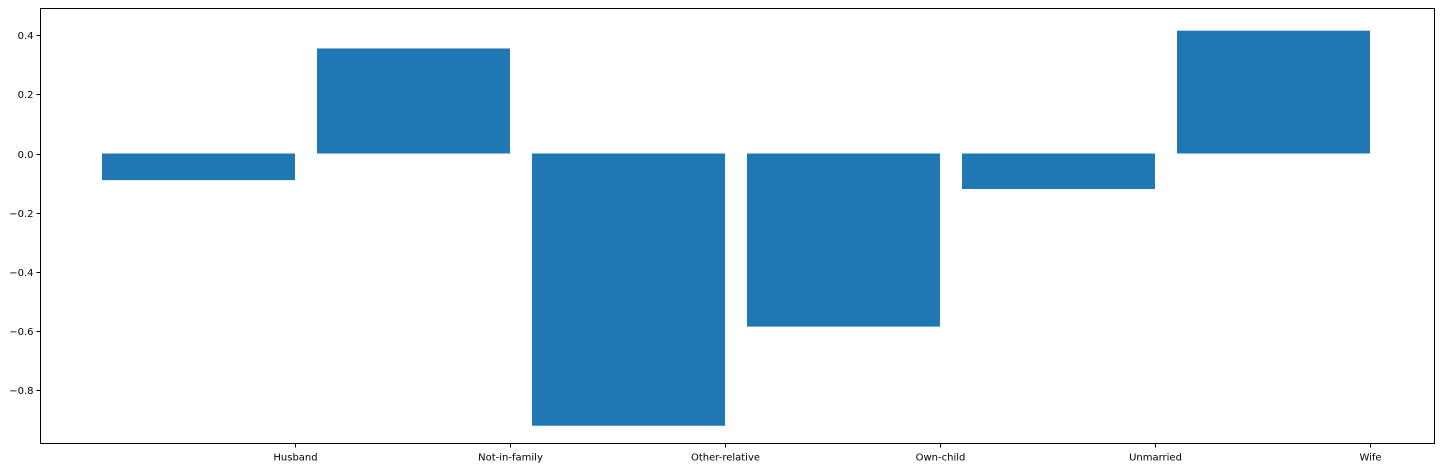 The image size is (1444, 469). I want to click on y-tick-label: −0.8, so click(21, 391).